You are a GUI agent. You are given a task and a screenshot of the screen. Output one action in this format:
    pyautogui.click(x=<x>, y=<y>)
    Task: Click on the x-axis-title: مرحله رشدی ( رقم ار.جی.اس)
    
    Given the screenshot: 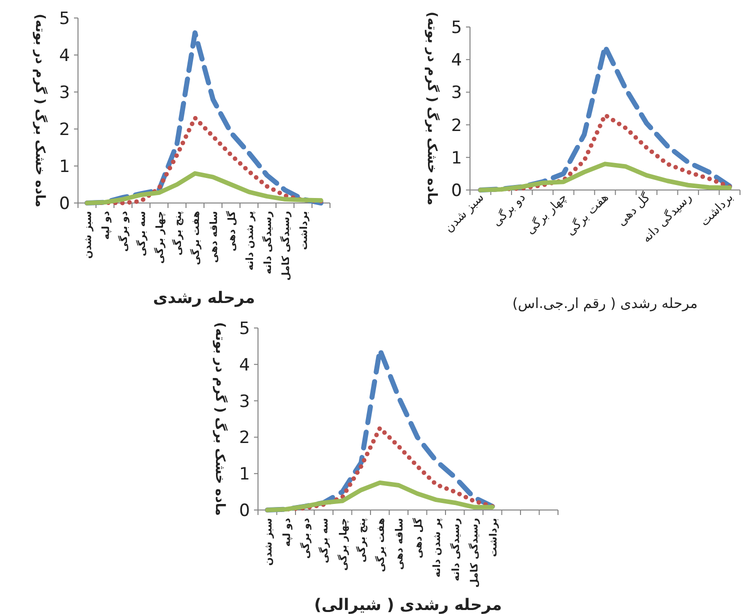 What is the action you would take?
    pyautogui.click(x=605, y=304)
    